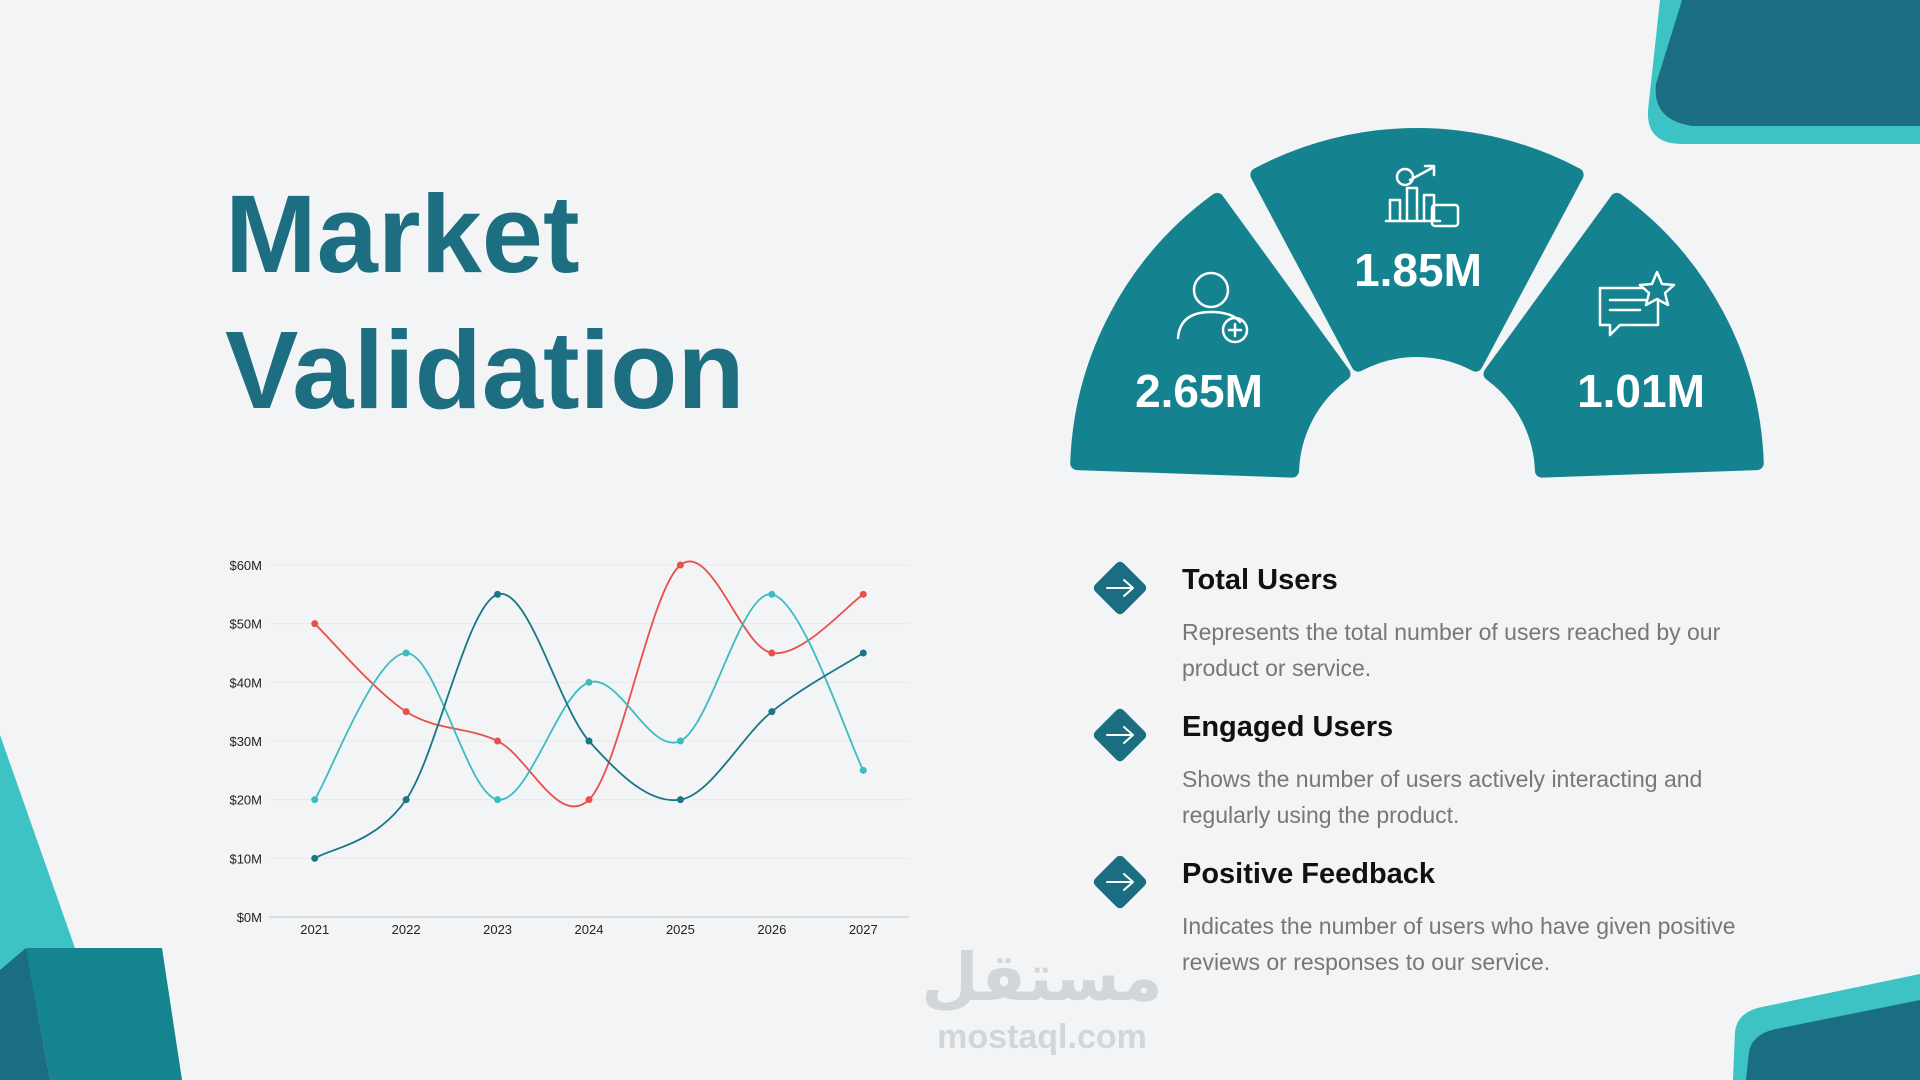  I want to click on series-line, so click(589, 726).